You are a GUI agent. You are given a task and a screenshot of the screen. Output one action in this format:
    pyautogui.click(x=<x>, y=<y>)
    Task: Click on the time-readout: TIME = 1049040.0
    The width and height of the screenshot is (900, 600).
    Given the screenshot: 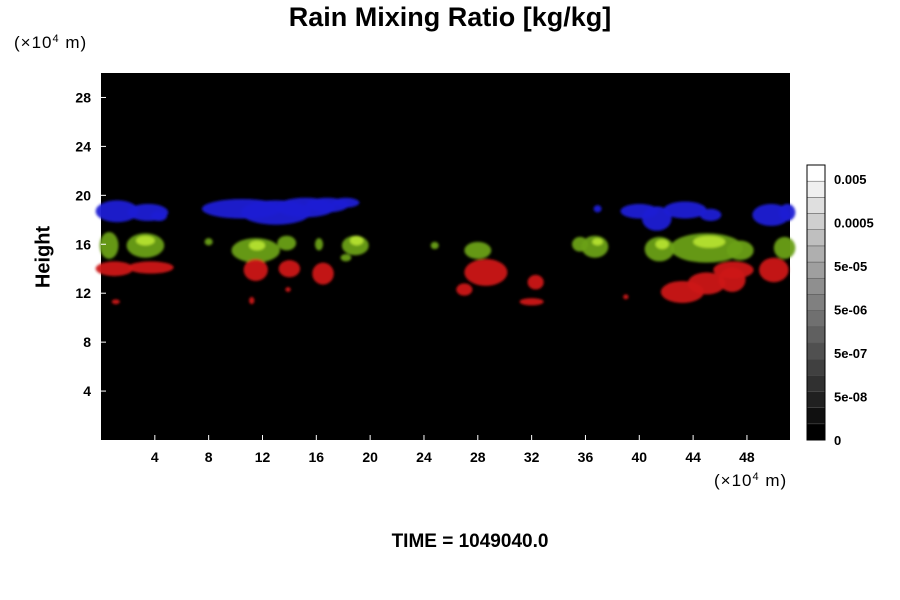 What is the action you would take?
    pyautogui.click(x=450, y=542)
    